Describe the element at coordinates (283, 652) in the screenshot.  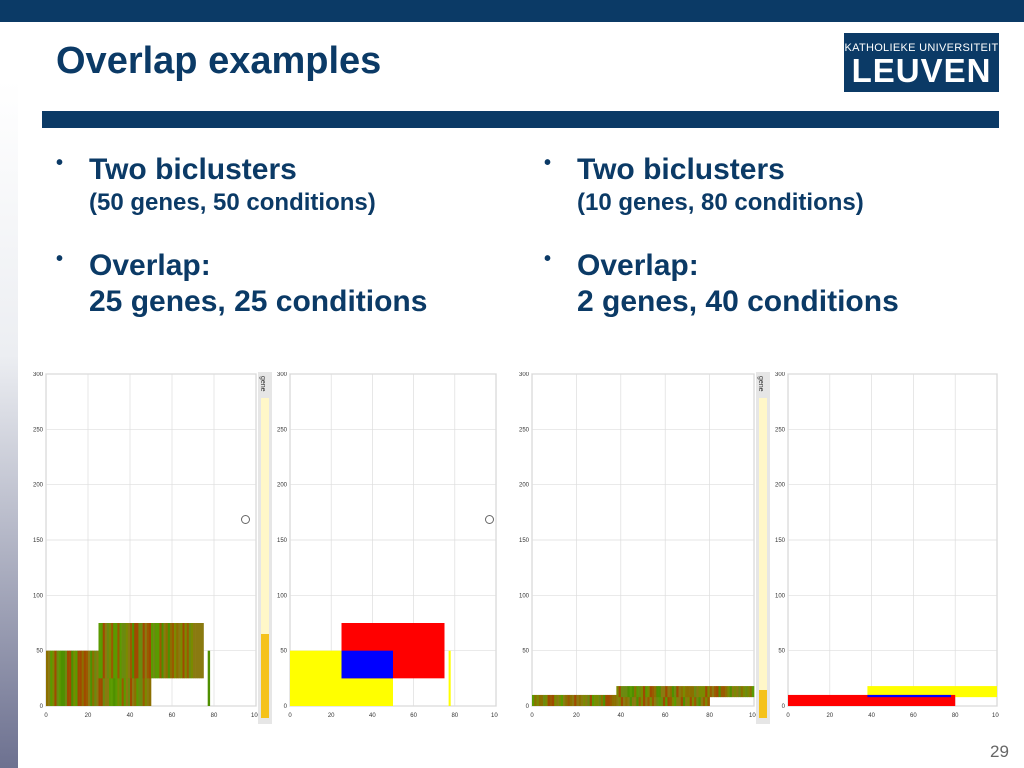
I see `y-tick-label: 50` at that location.